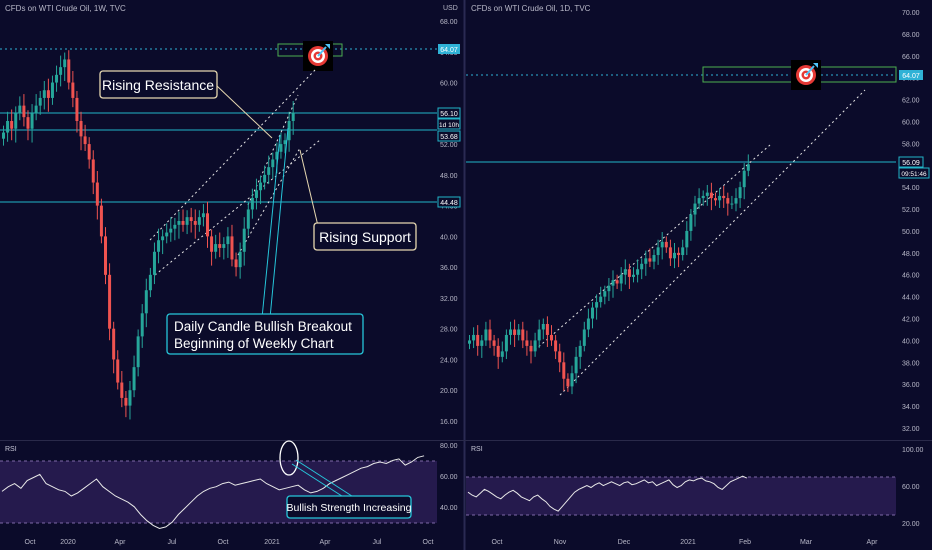 This screenshot has width=932, height=550. Describe the element at coordinates (449, 50) in the screenshot. I see `left-target-price-tag: 64.07` at that location.